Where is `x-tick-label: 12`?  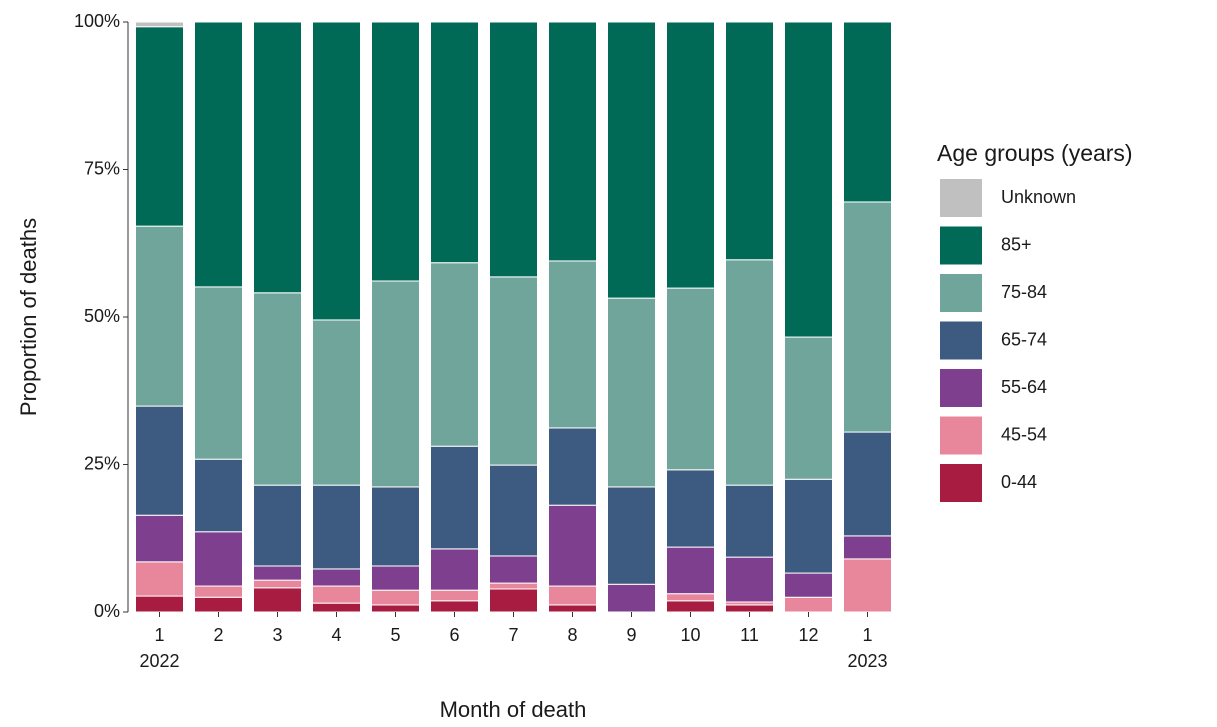 x-tick-label: 12 is located at coordinates (808, 635).